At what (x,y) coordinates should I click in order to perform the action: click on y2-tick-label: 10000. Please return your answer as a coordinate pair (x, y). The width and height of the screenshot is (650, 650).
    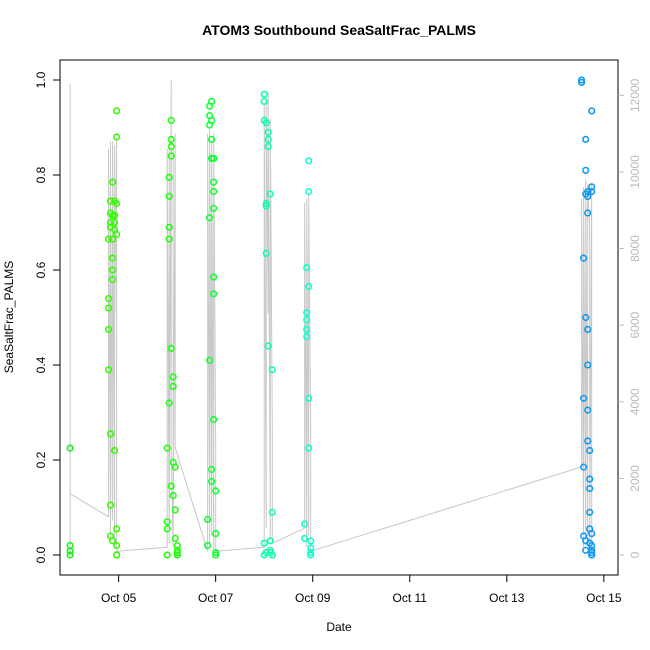
    Looking at the image, I should click on (635, 172).